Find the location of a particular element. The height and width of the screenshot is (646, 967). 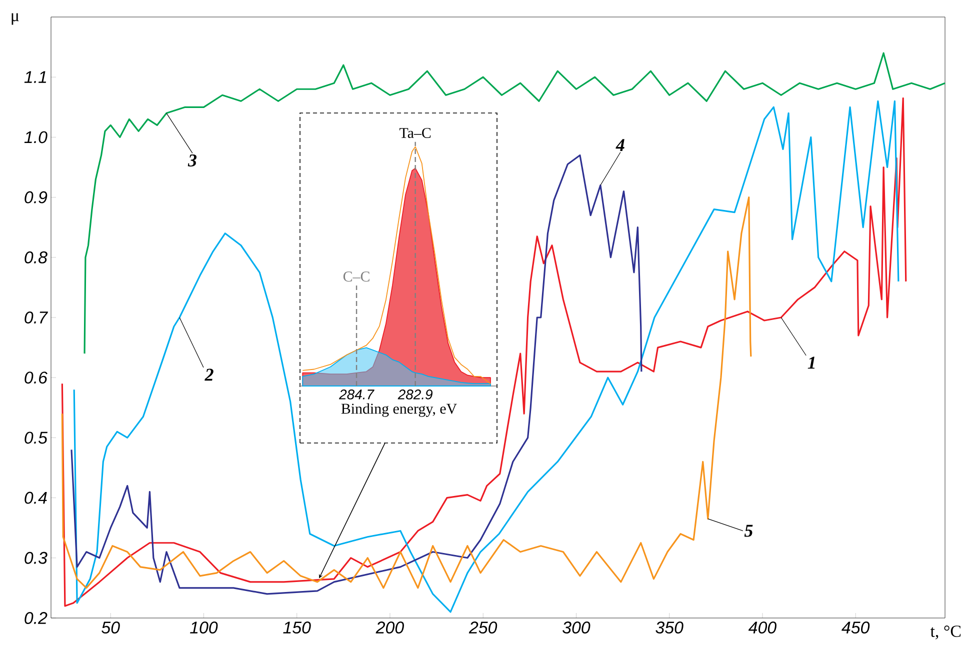

y-tick-label: 0.4 is located at coordinates (35, 498).